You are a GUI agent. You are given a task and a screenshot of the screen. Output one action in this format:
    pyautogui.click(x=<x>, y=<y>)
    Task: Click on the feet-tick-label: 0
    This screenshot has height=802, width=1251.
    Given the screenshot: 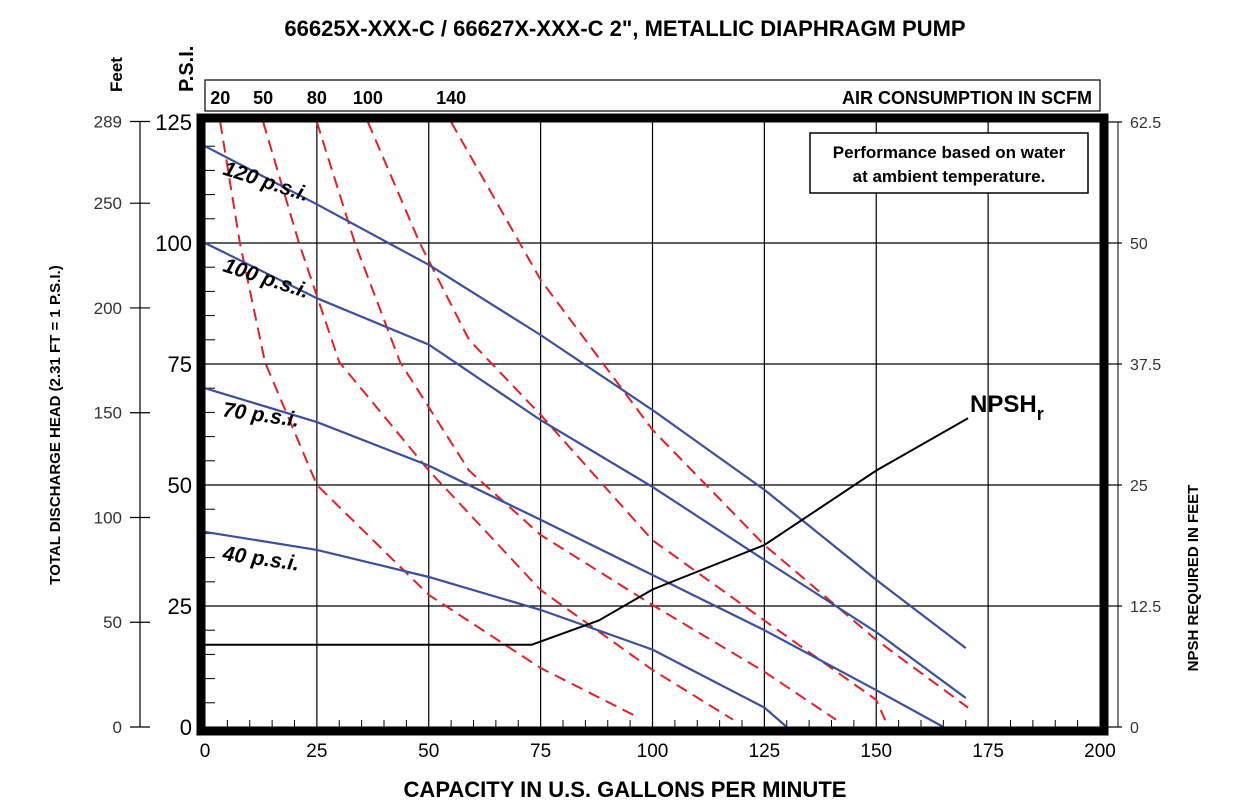 What is the action you would take?
    pyautogui.click(x=117, y=727)
    